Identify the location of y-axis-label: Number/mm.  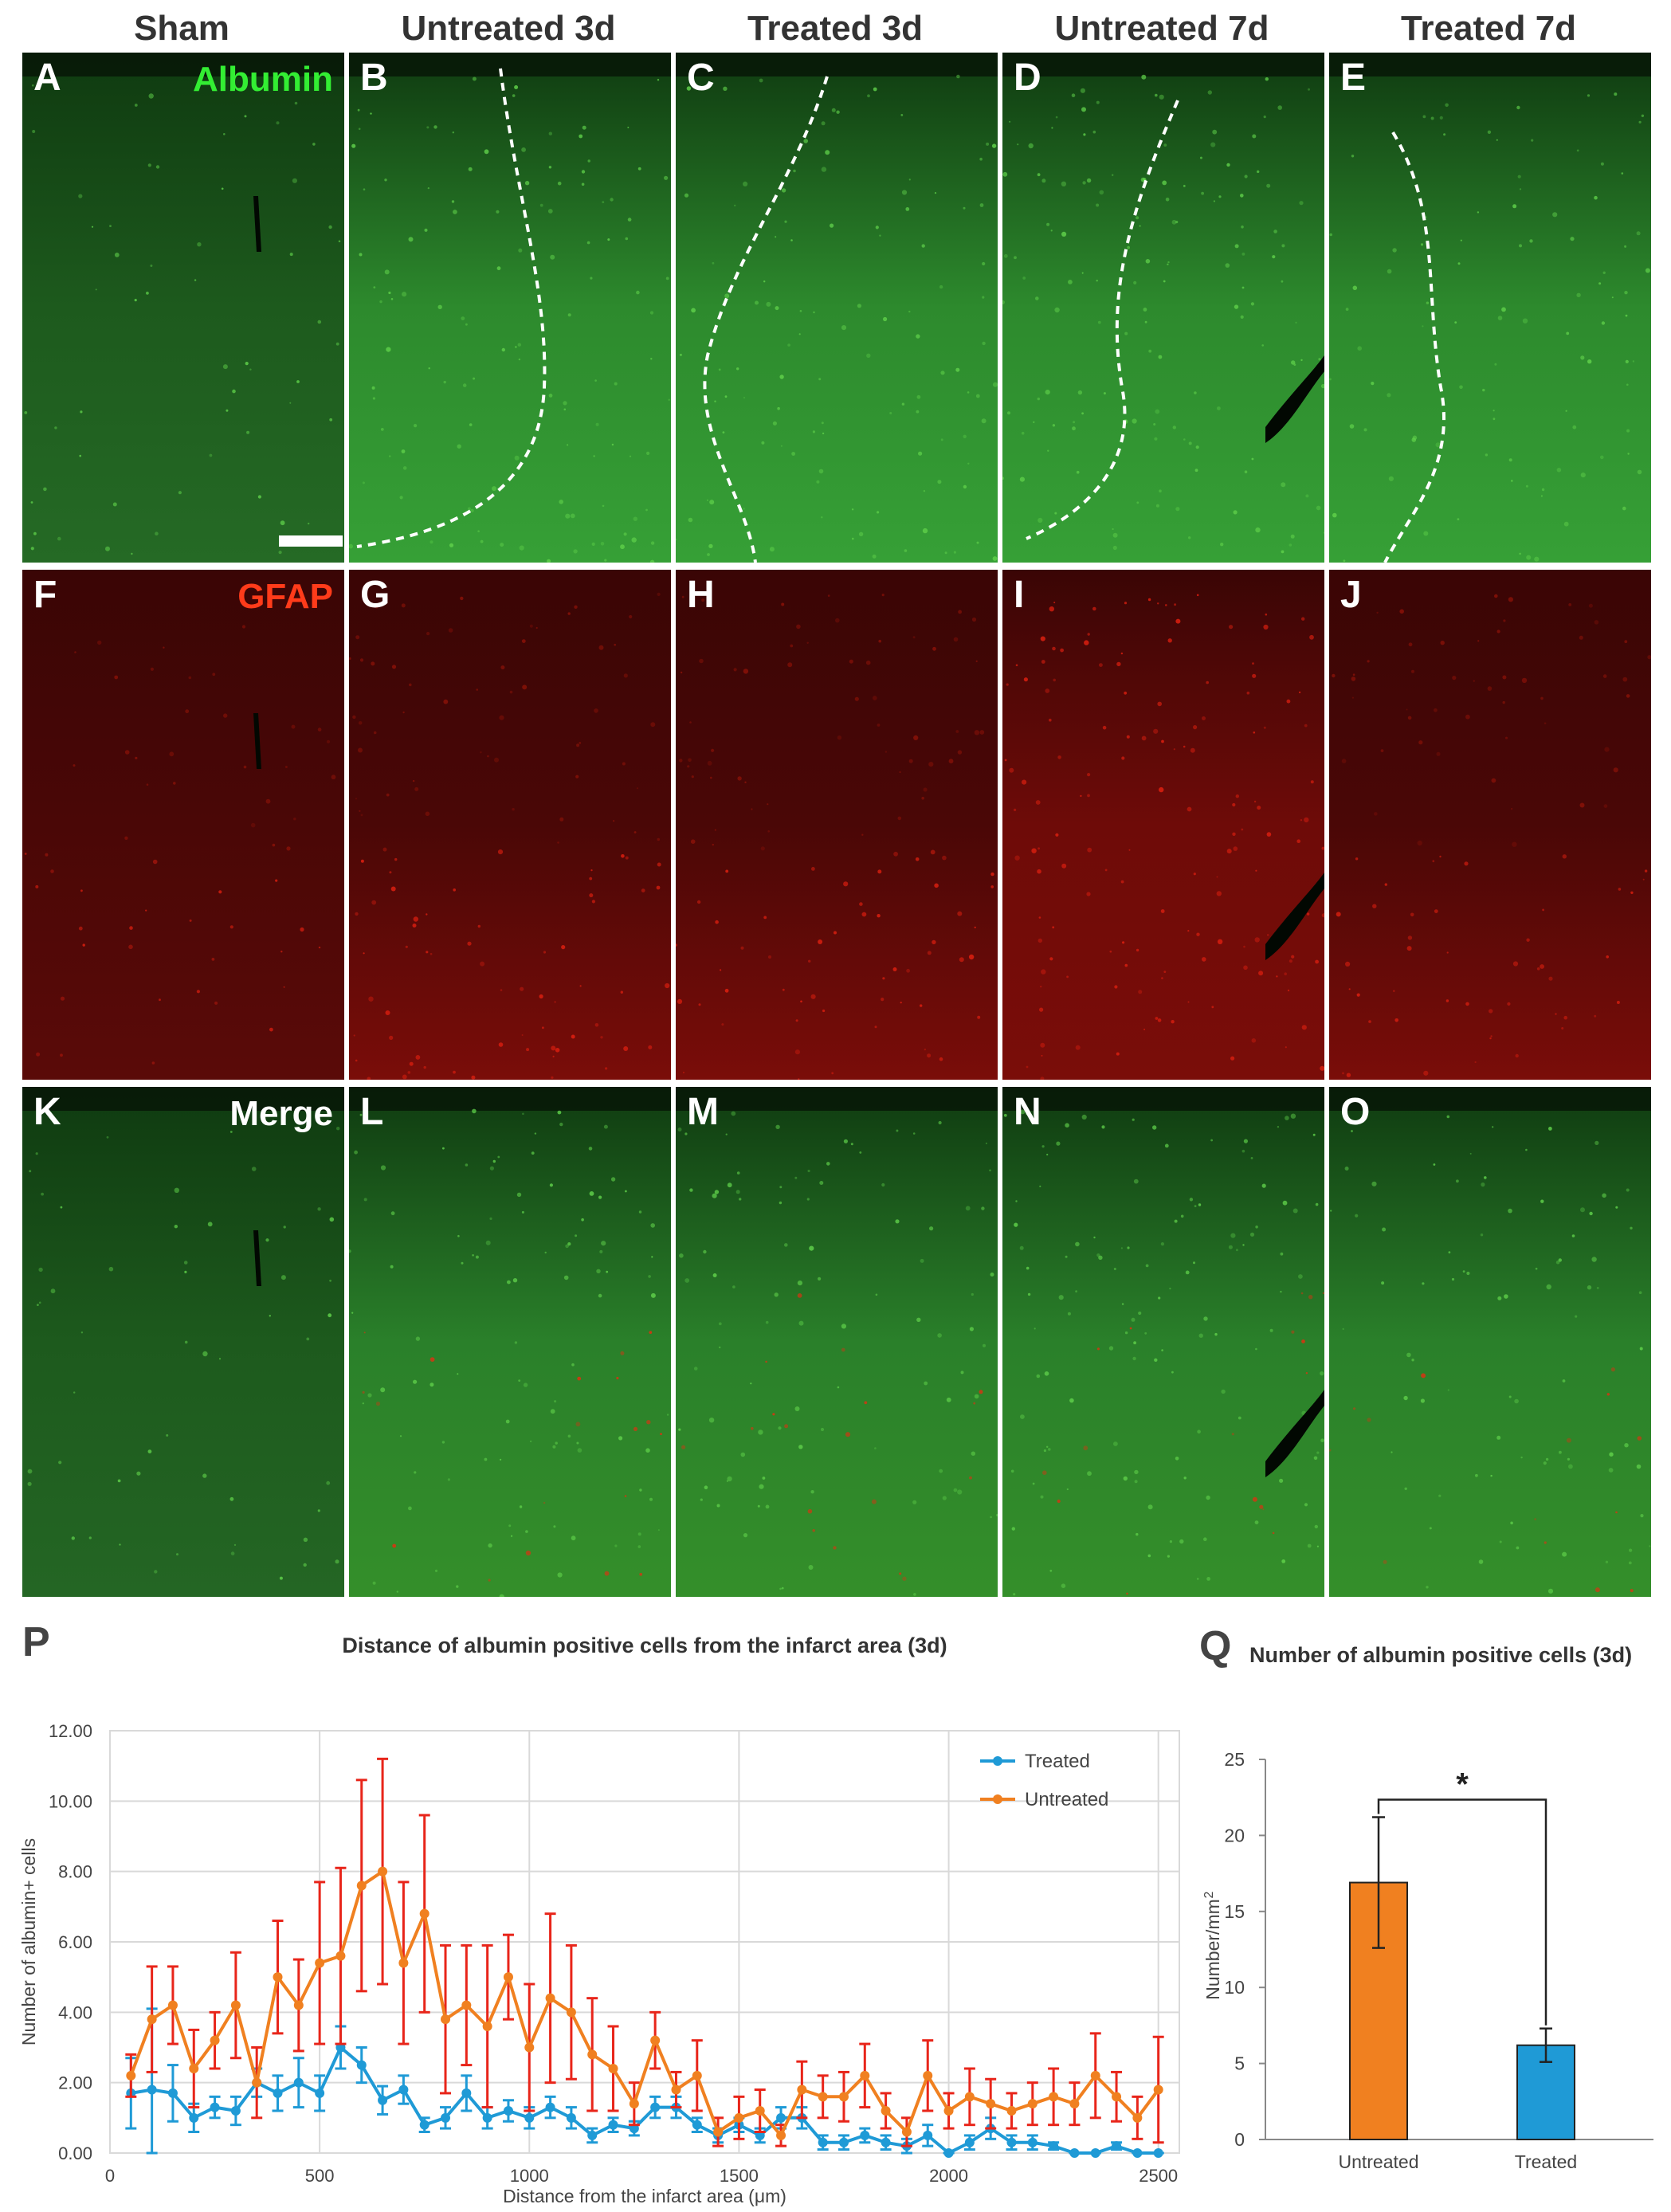
(1212, 1950).